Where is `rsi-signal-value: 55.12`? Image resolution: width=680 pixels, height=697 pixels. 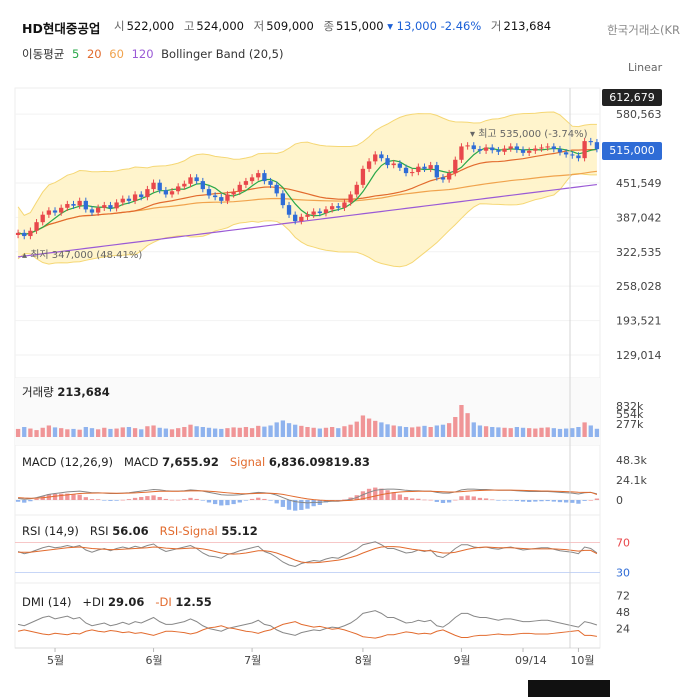 rsi-signal-value: 55.12 is located at coordinates (239, 531).